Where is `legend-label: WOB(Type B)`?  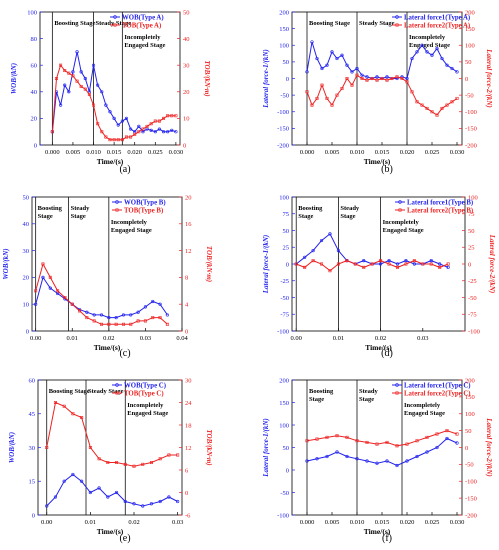
legend-label: WOB(Type B) is located at coordinates (145, 202).